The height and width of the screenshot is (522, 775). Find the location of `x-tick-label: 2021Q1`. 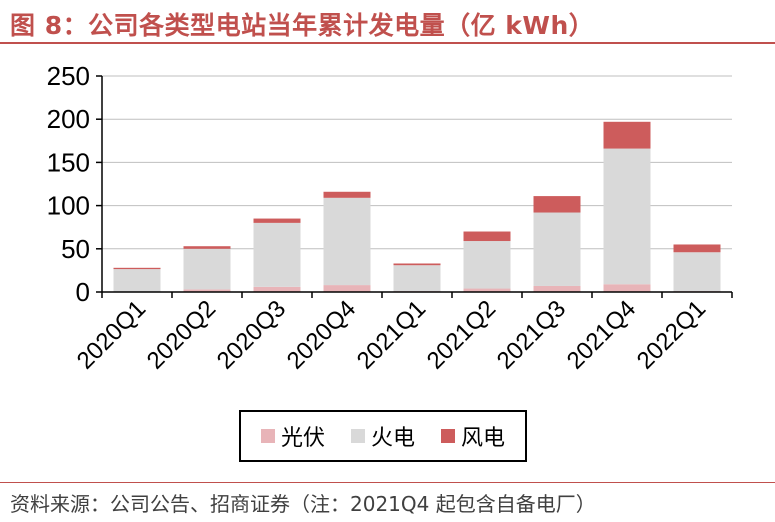

x-tick-label: 2021Q1 is located at coordinates (391, 334).